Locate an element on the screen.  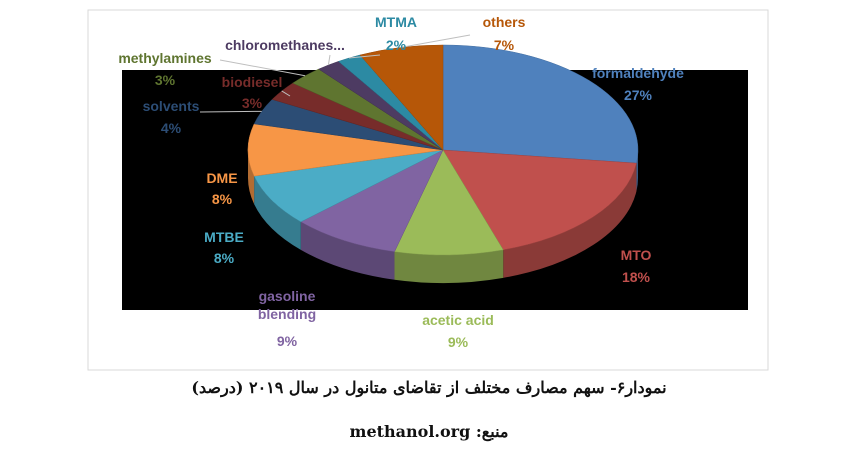
category-label: methylamines is located at coordinates (165, 58).